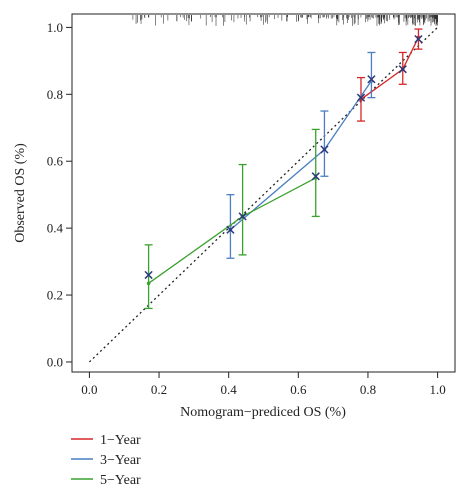 This screenshot has width=472, height=500. I want to click on y-axis: 0.0 0.2 0.4 0.6 0.8 1.0, so click(59, 194).